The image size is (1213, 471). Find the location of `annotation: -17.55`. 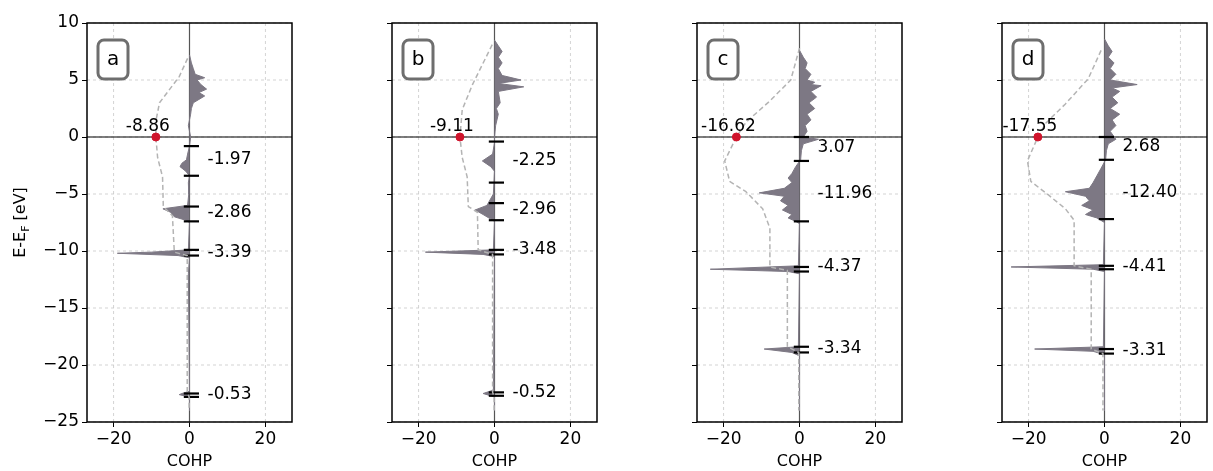

annotation: -17.55 is located at coordinates (1030, 124).